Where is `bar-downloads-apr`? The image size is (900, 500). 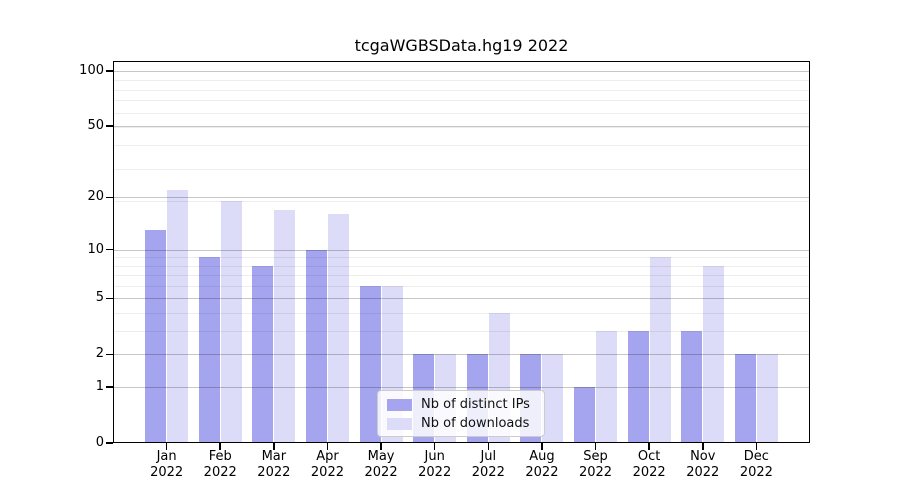 bar-downloads-apr is located at coordinates (338, 328).